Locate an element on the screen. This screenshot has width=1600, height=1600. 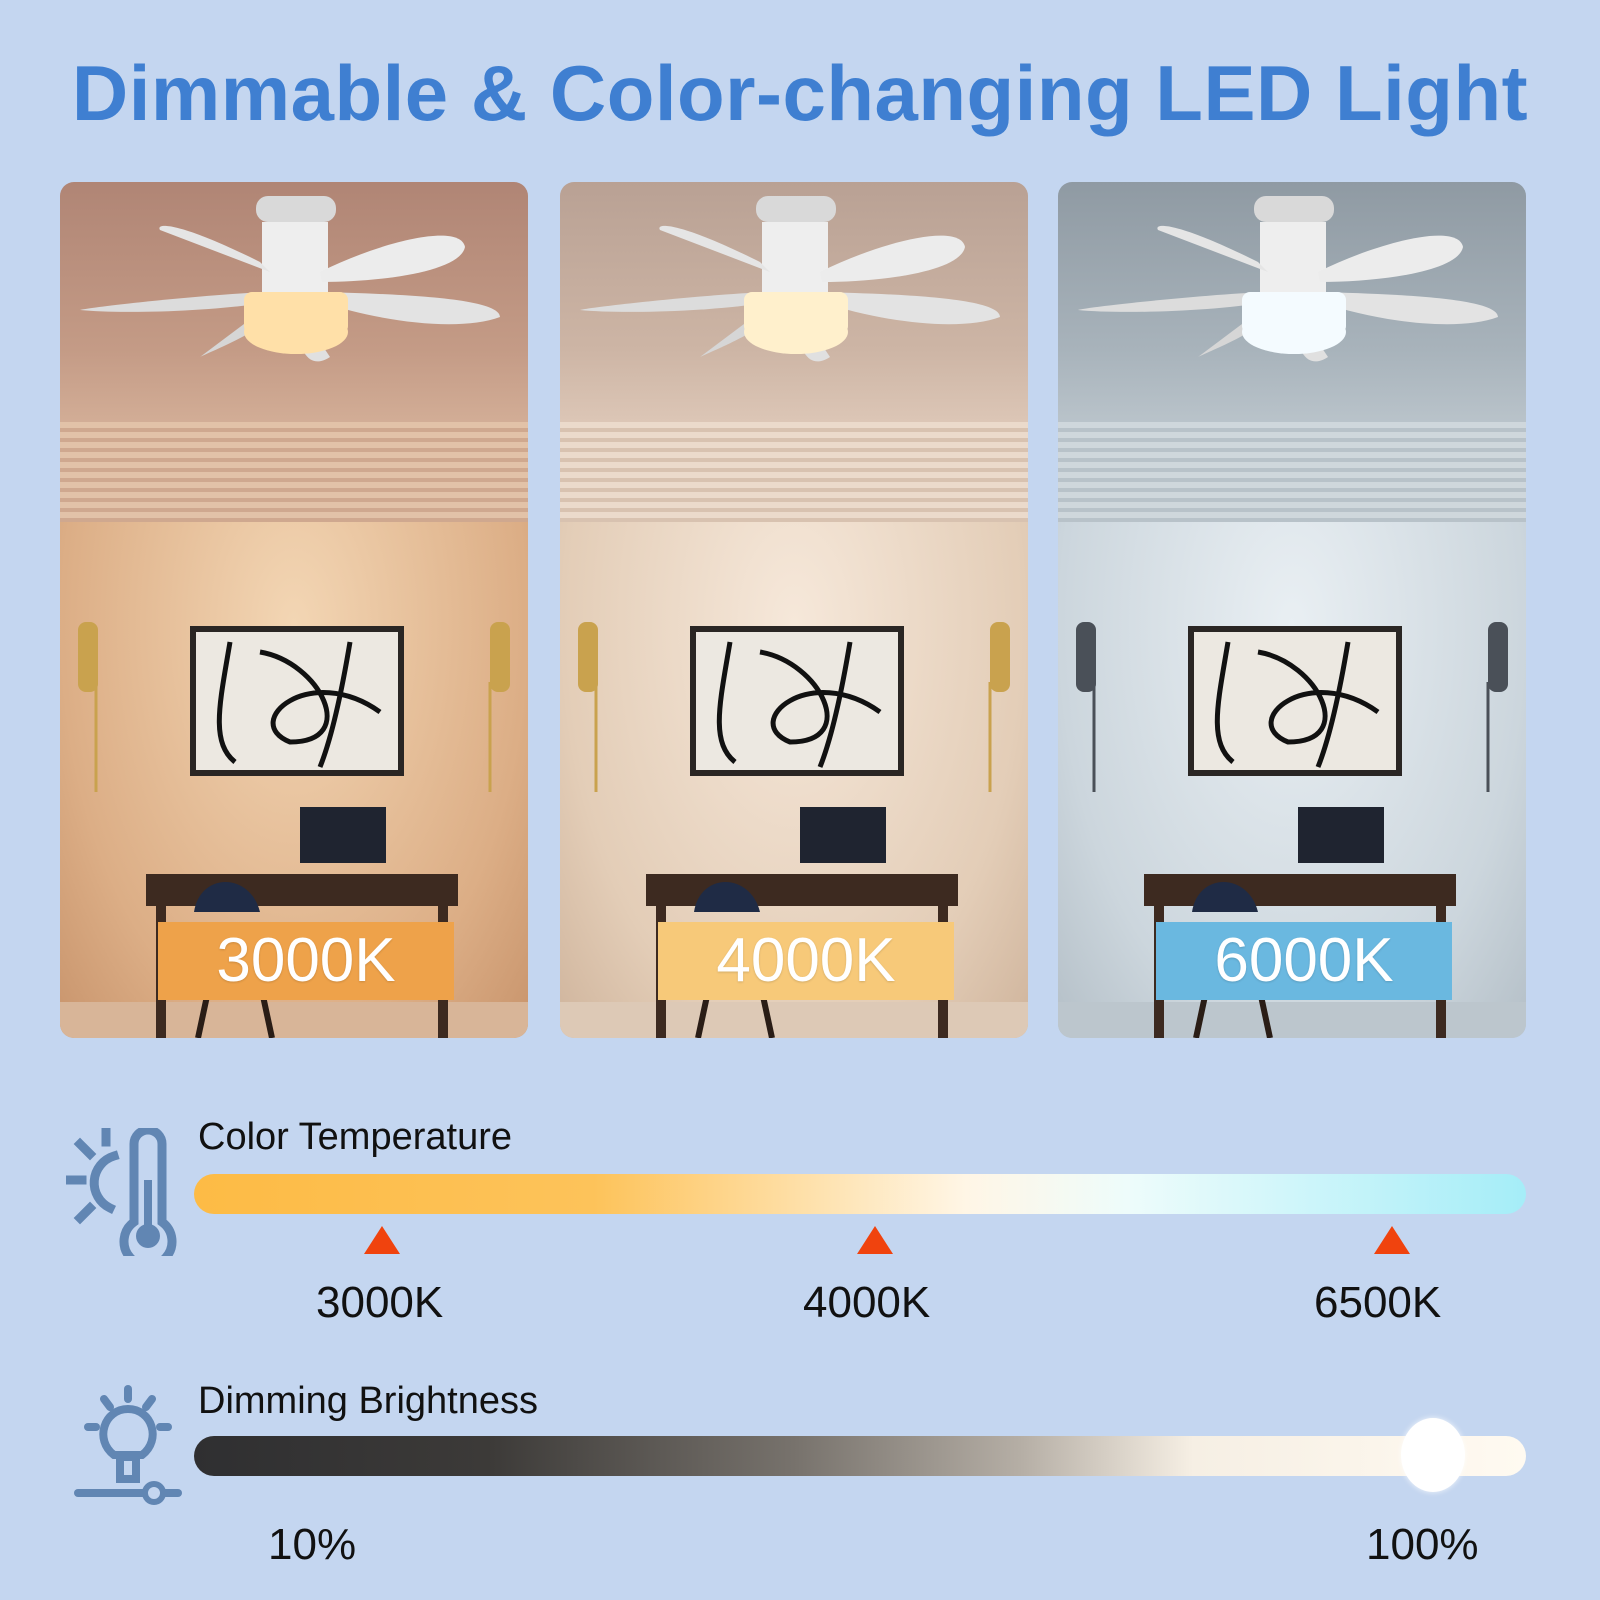
color-temperature-badge: 6000K is located at coordinates (1304, 961).